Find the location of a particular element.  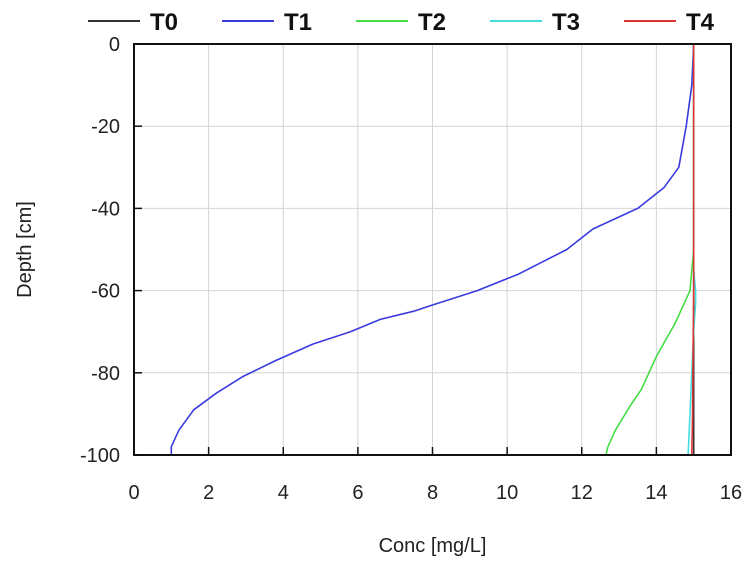

y-tick-label: -60 is located at coordinates (105, 292).